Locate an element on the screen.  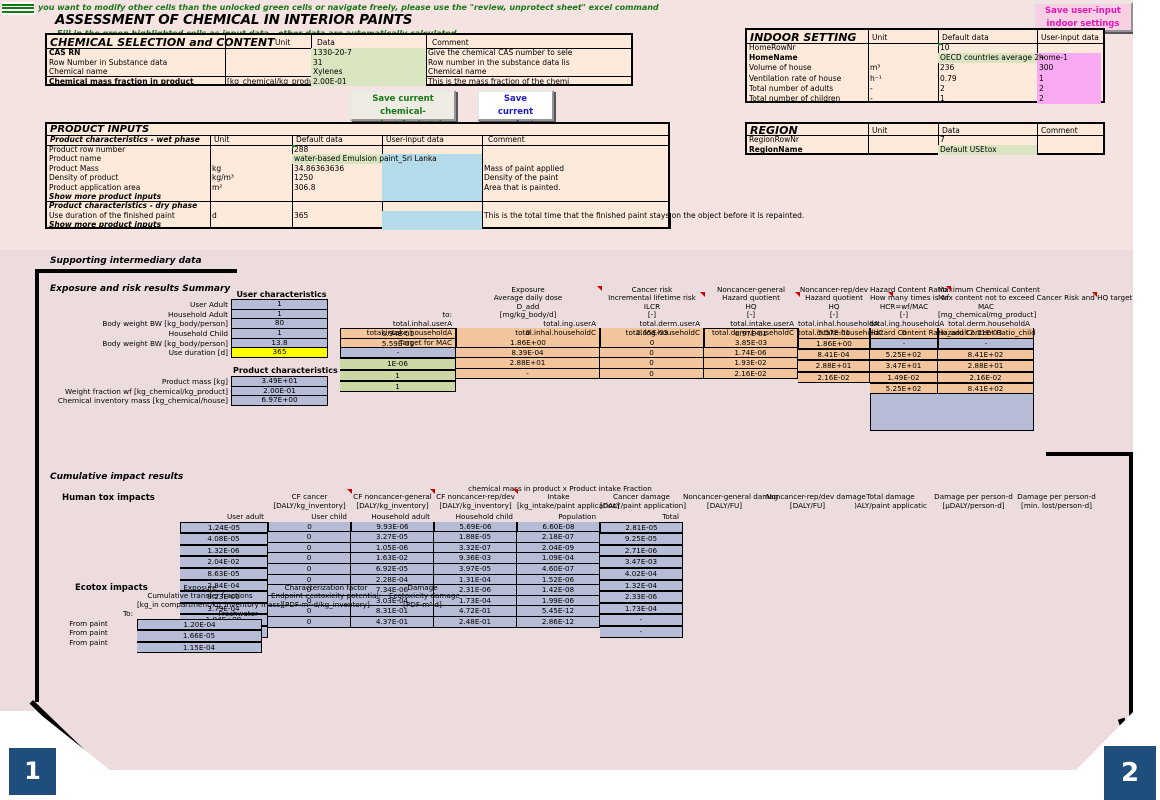
cell-ilcr: 5.25E+02 is located at coordinates (904, 355).